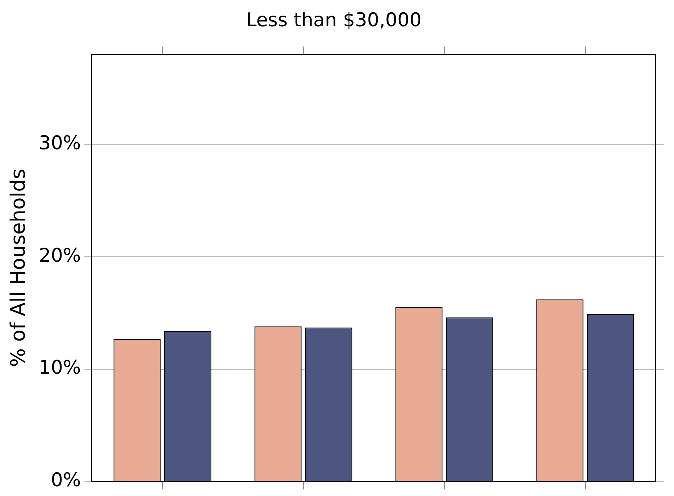 The width and height of the screenshot is (674, 496). What do you see at coordinates (334, 20) in the screenshot?
I see `chart-title: Less than $30,000` at bounding box center [334, 20].